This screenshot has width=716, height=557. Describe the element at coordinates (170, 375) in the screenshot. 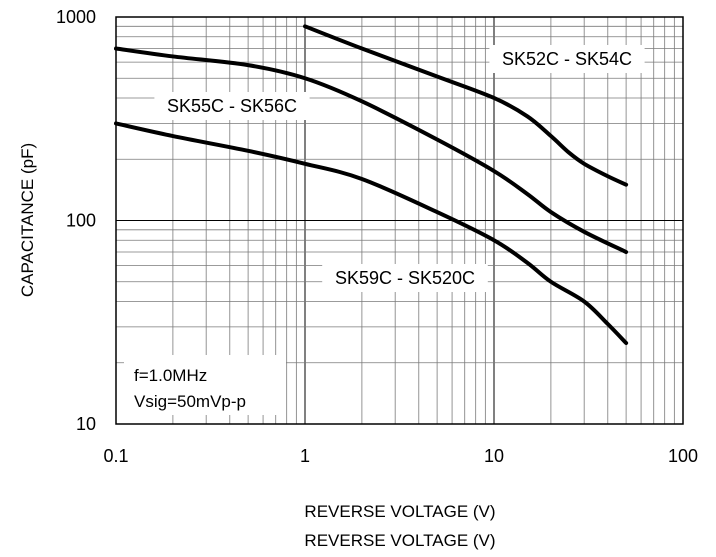

I see `frequency-note: f=1.0MHz` at that location.